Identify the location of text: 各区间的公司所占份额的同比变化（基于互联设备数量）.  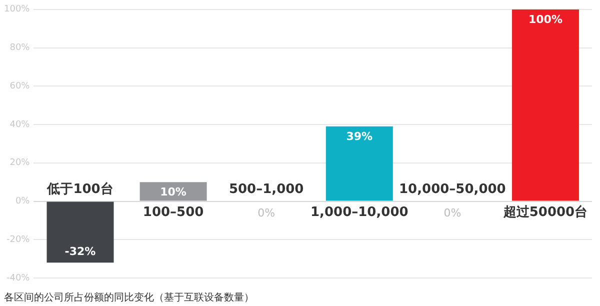
(129, 298).